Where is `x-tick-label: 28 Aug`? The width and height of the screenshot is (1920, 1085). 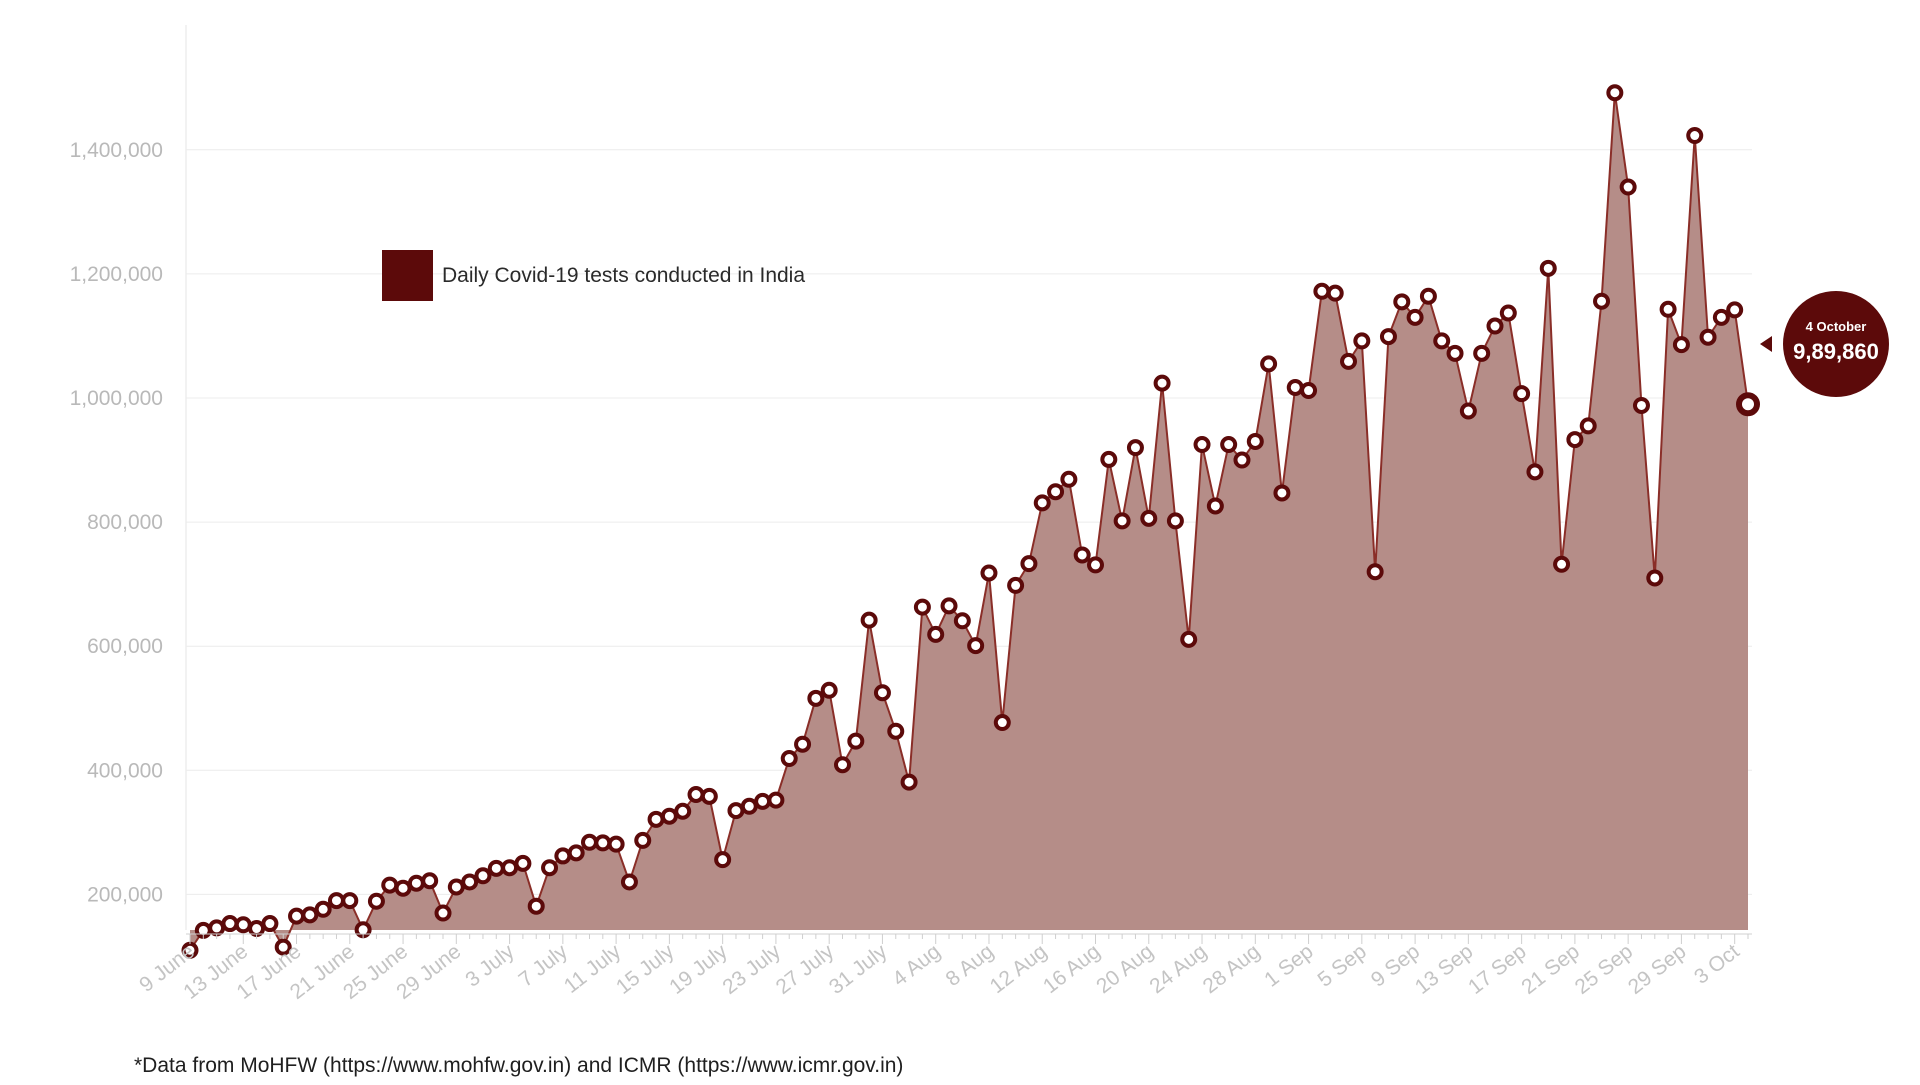 x-tick-label: 28 Aug is located at coordinates (1232, 969).